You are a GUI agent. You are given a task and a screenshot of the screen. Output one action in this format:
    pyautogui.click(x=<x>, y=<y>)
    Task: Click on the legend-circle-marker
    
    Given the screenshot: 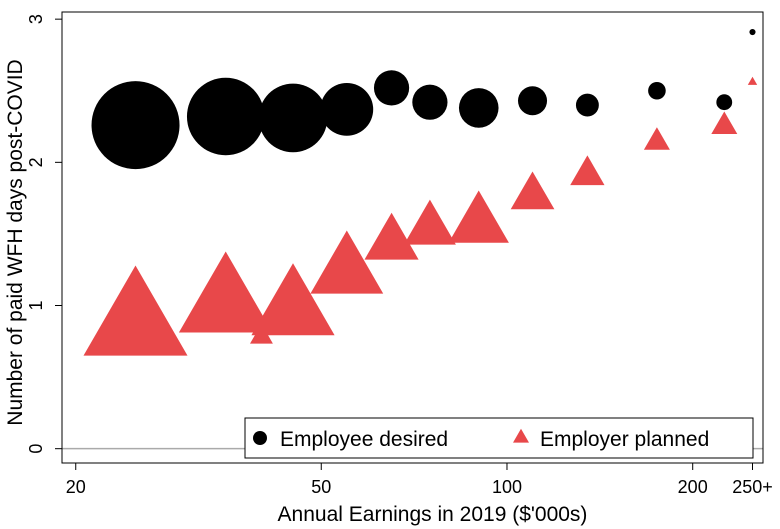 What is the action you would take?
    pyautogui.click(x=260, y=438)
    